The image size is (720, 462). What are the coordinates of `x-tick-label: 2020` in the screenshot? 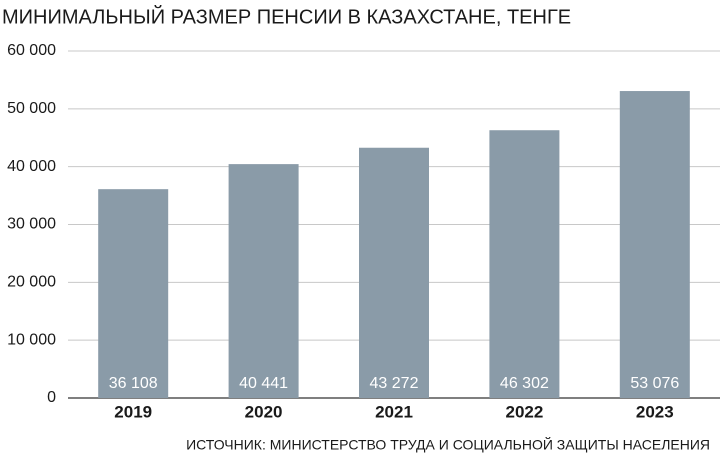 It's located at (264, 411).